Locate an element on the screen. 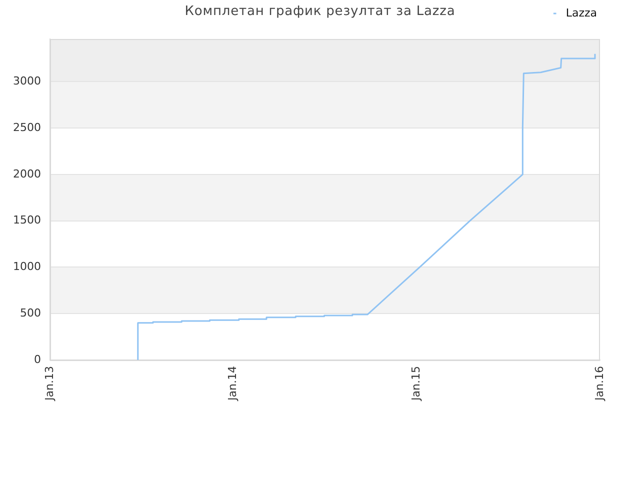 This screenshot has height=480, width=640. y-tick-label: 1500 is located at coordinates (27, 220).